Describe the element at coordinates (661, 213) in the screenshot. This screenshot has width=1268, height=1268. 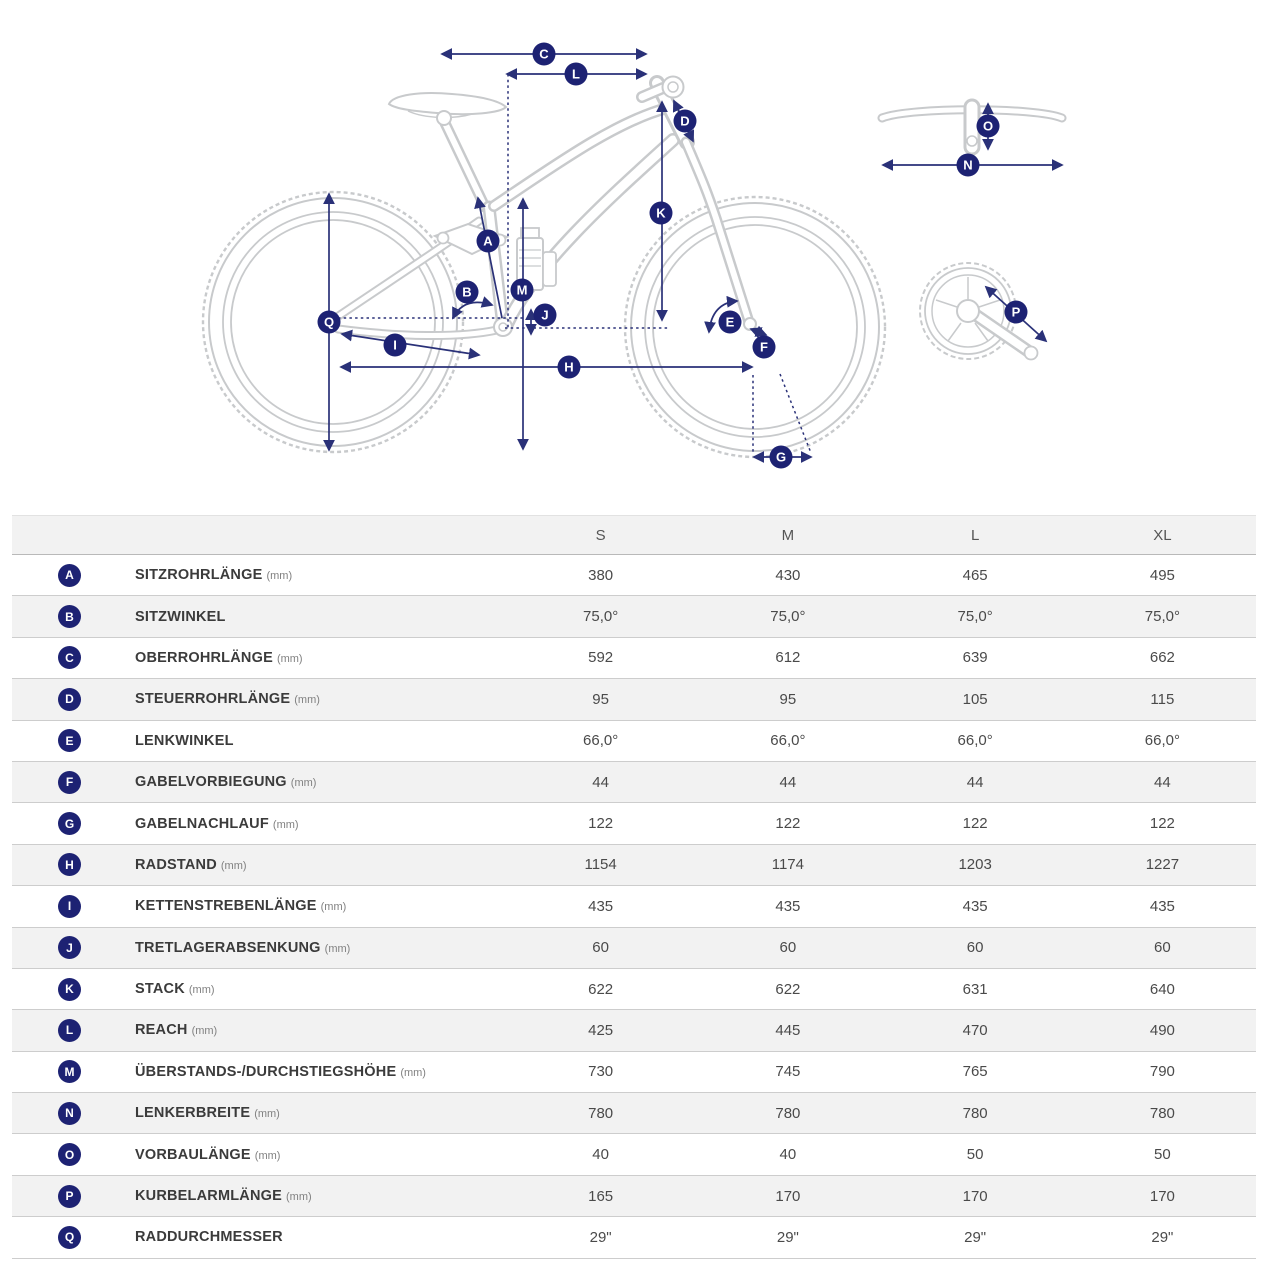
I see `diagram-marker-letter: K` at that location.